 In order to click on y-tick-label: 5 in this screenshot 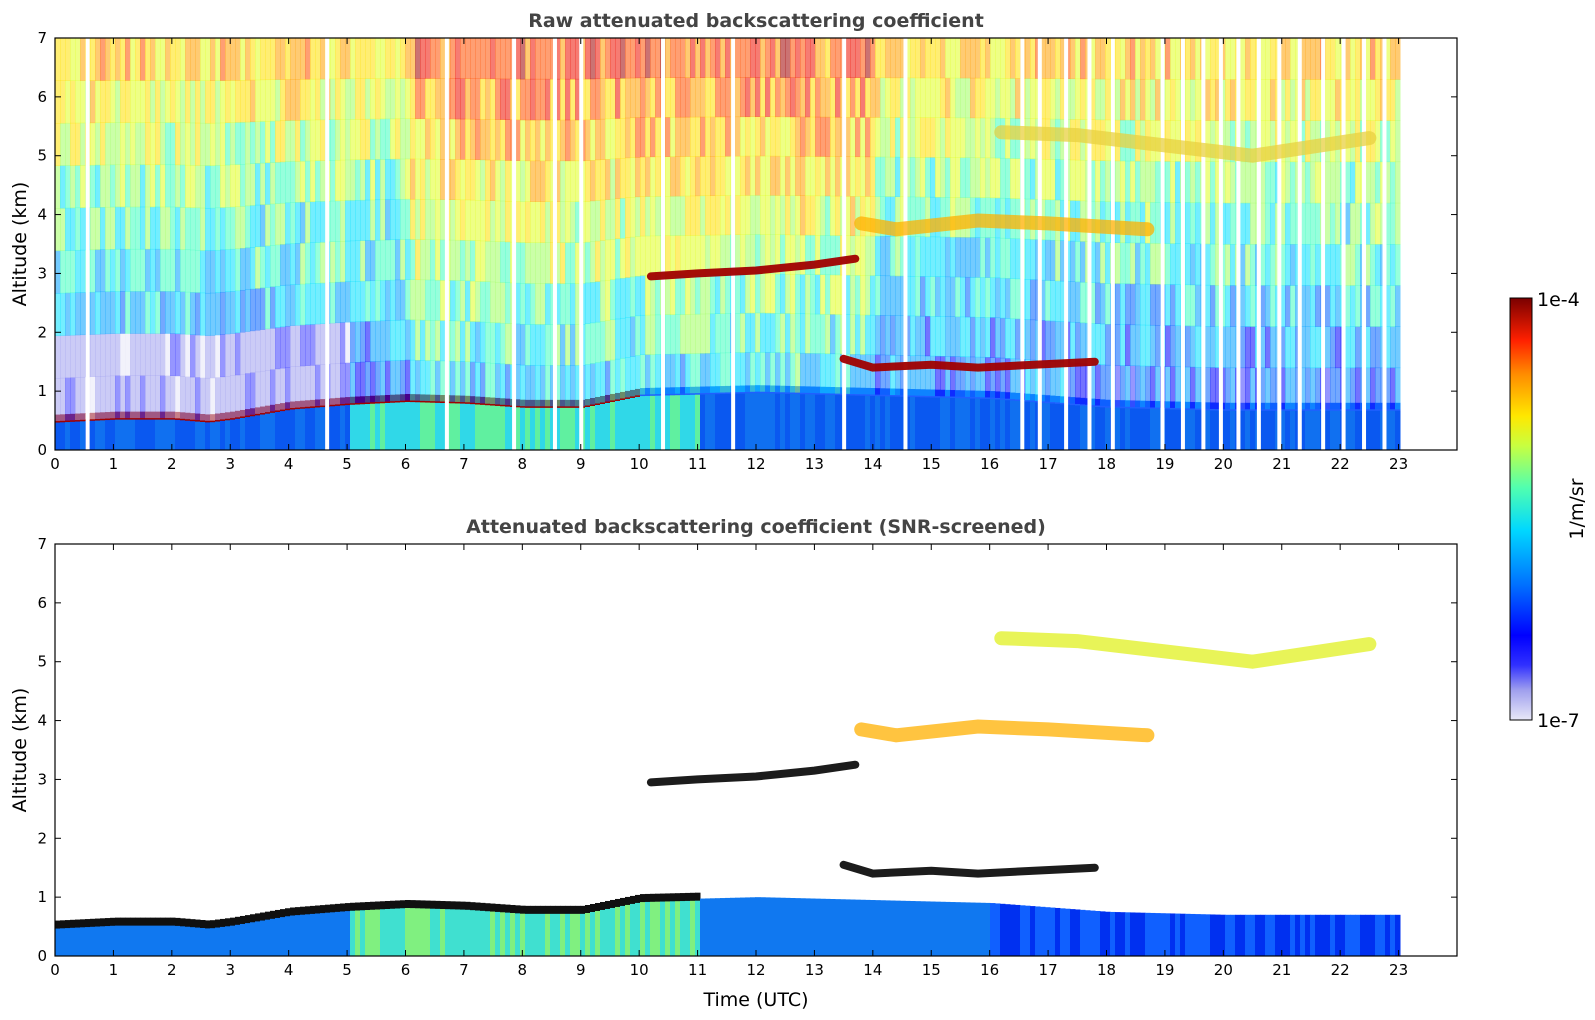, I will do `click(42, 662)`.